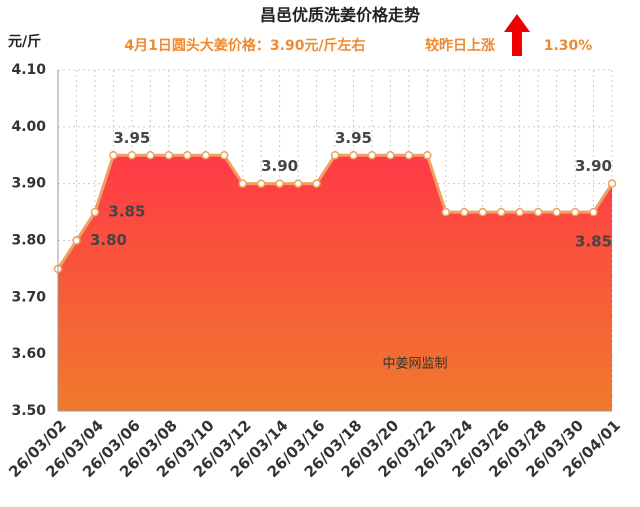 This screenshot has width=640, height=507. I want to click on y-tick-label: 4.00, so click(28, 127).